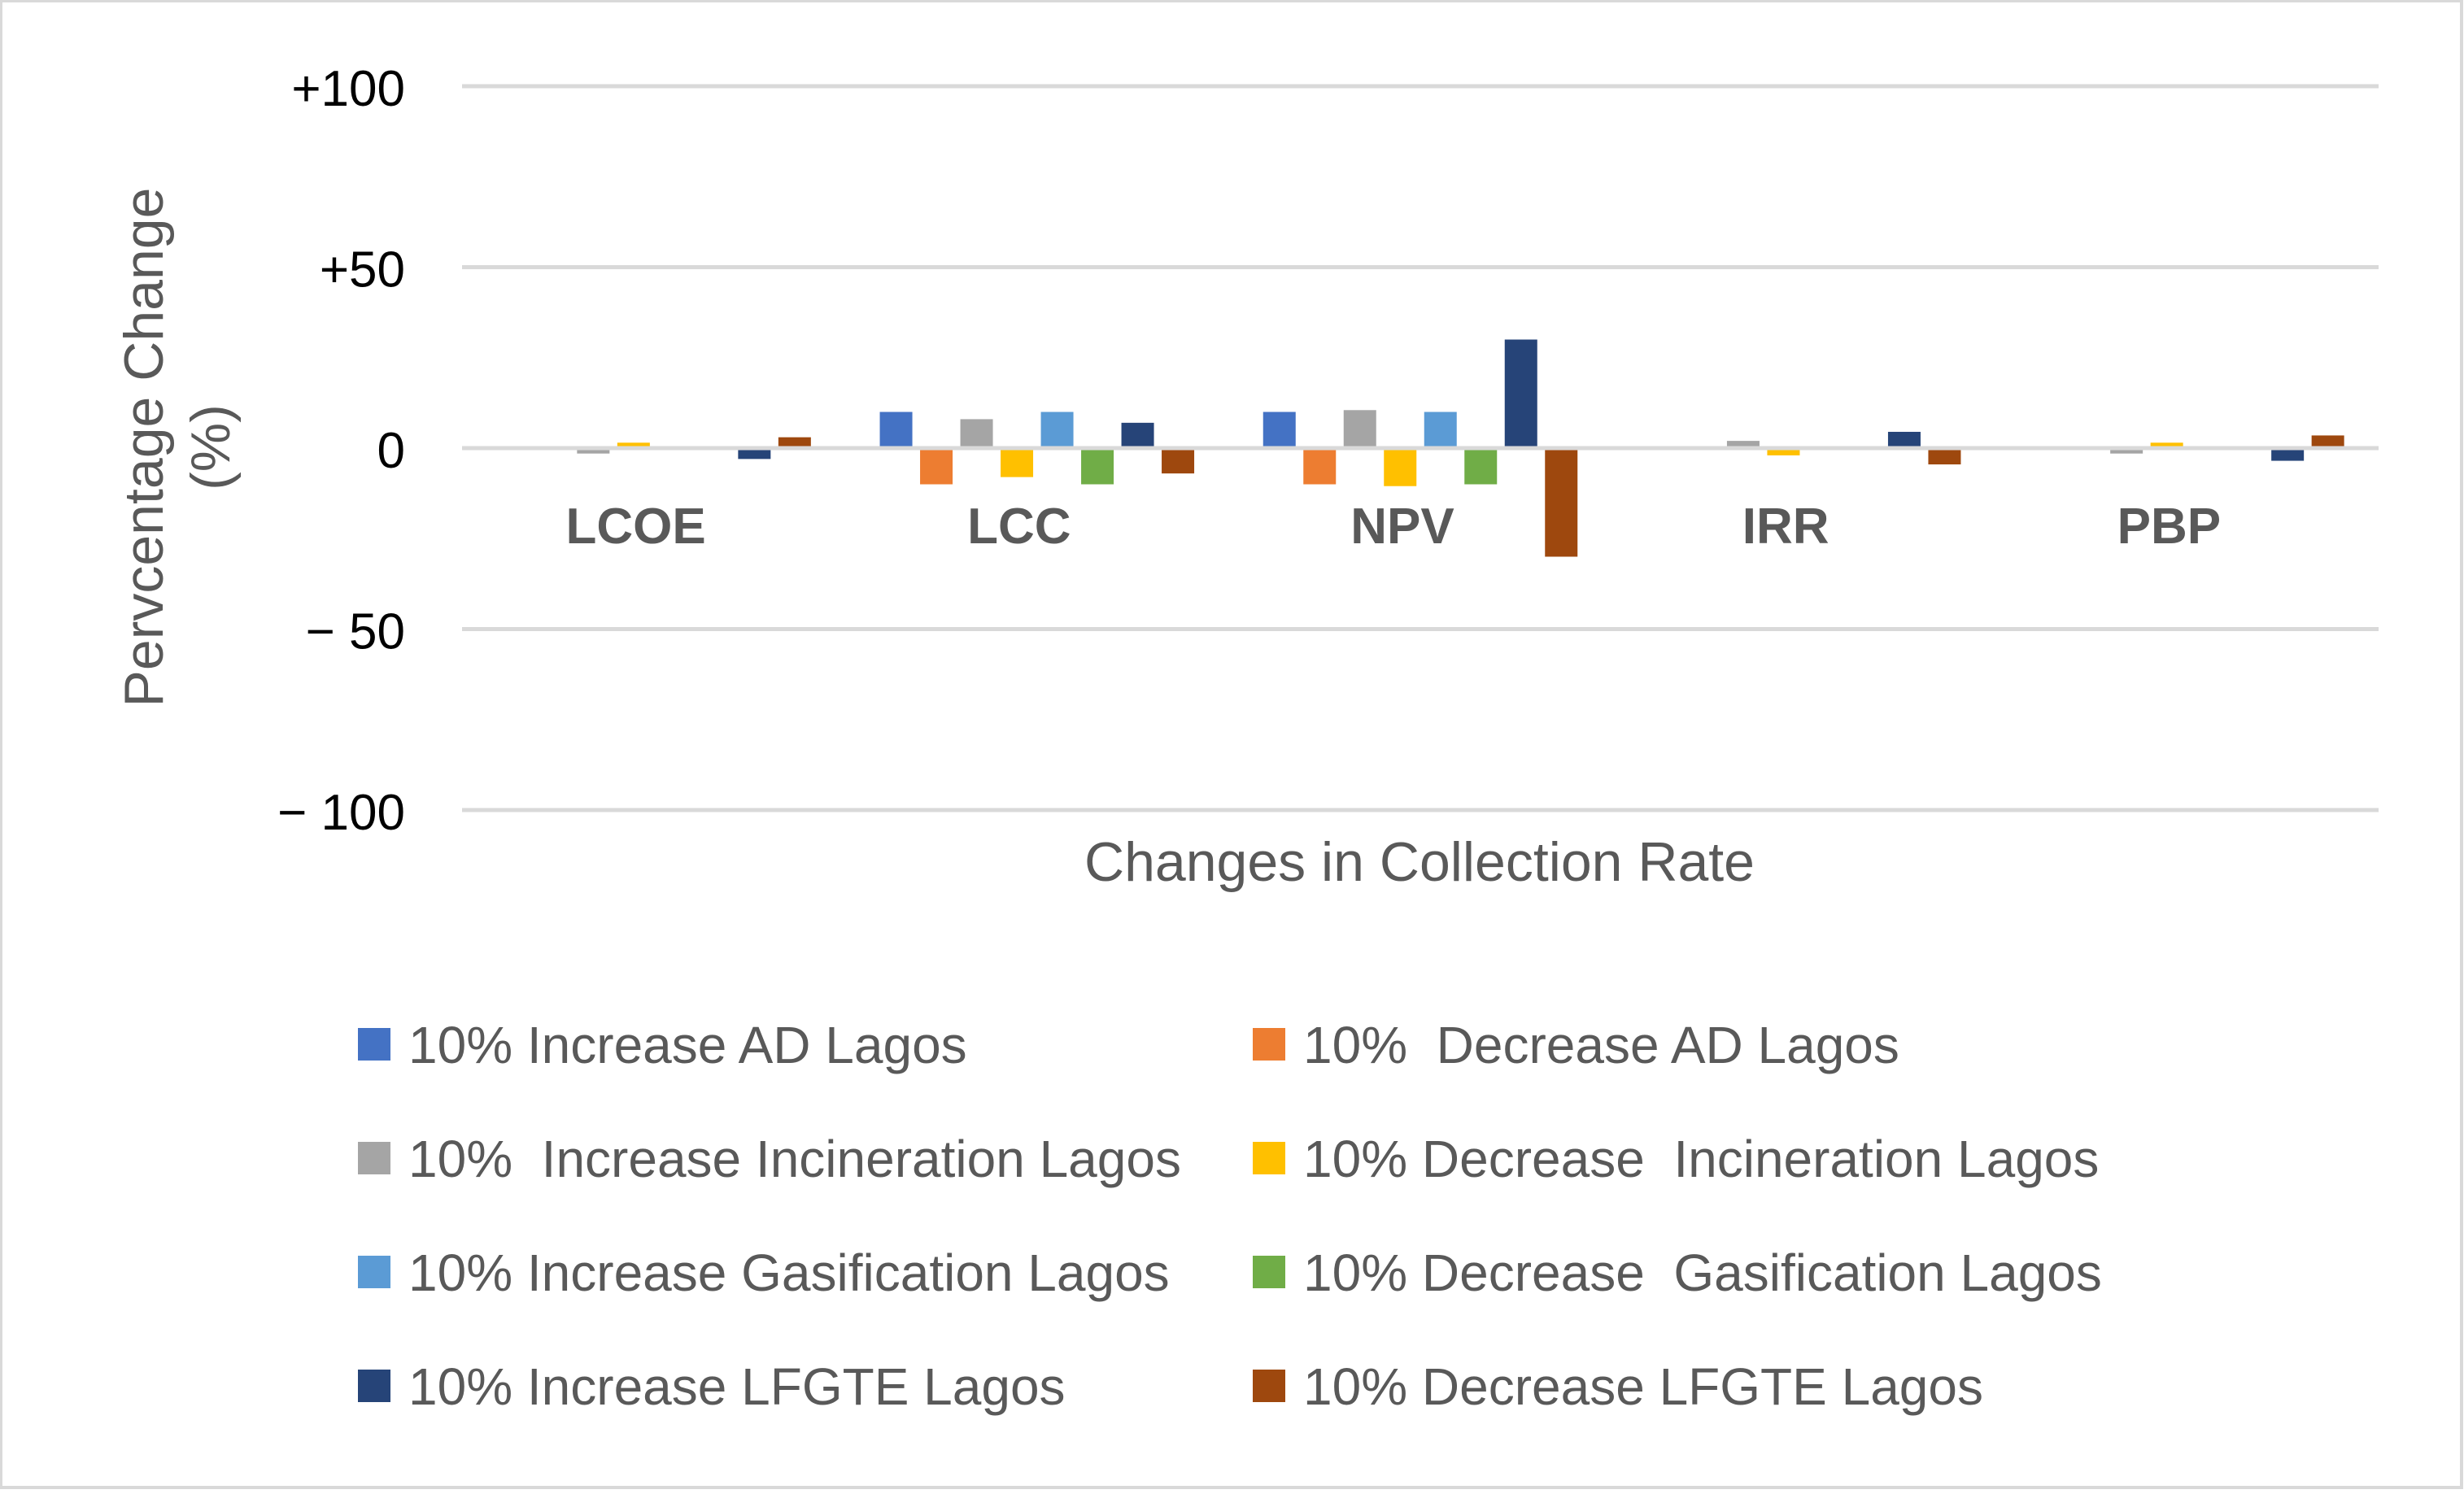 The height and width of the screenshot is (1494, 2464). I want to click on y-axis-ticks: +100 +50 0 − 50 − 100, so click(341, 451).